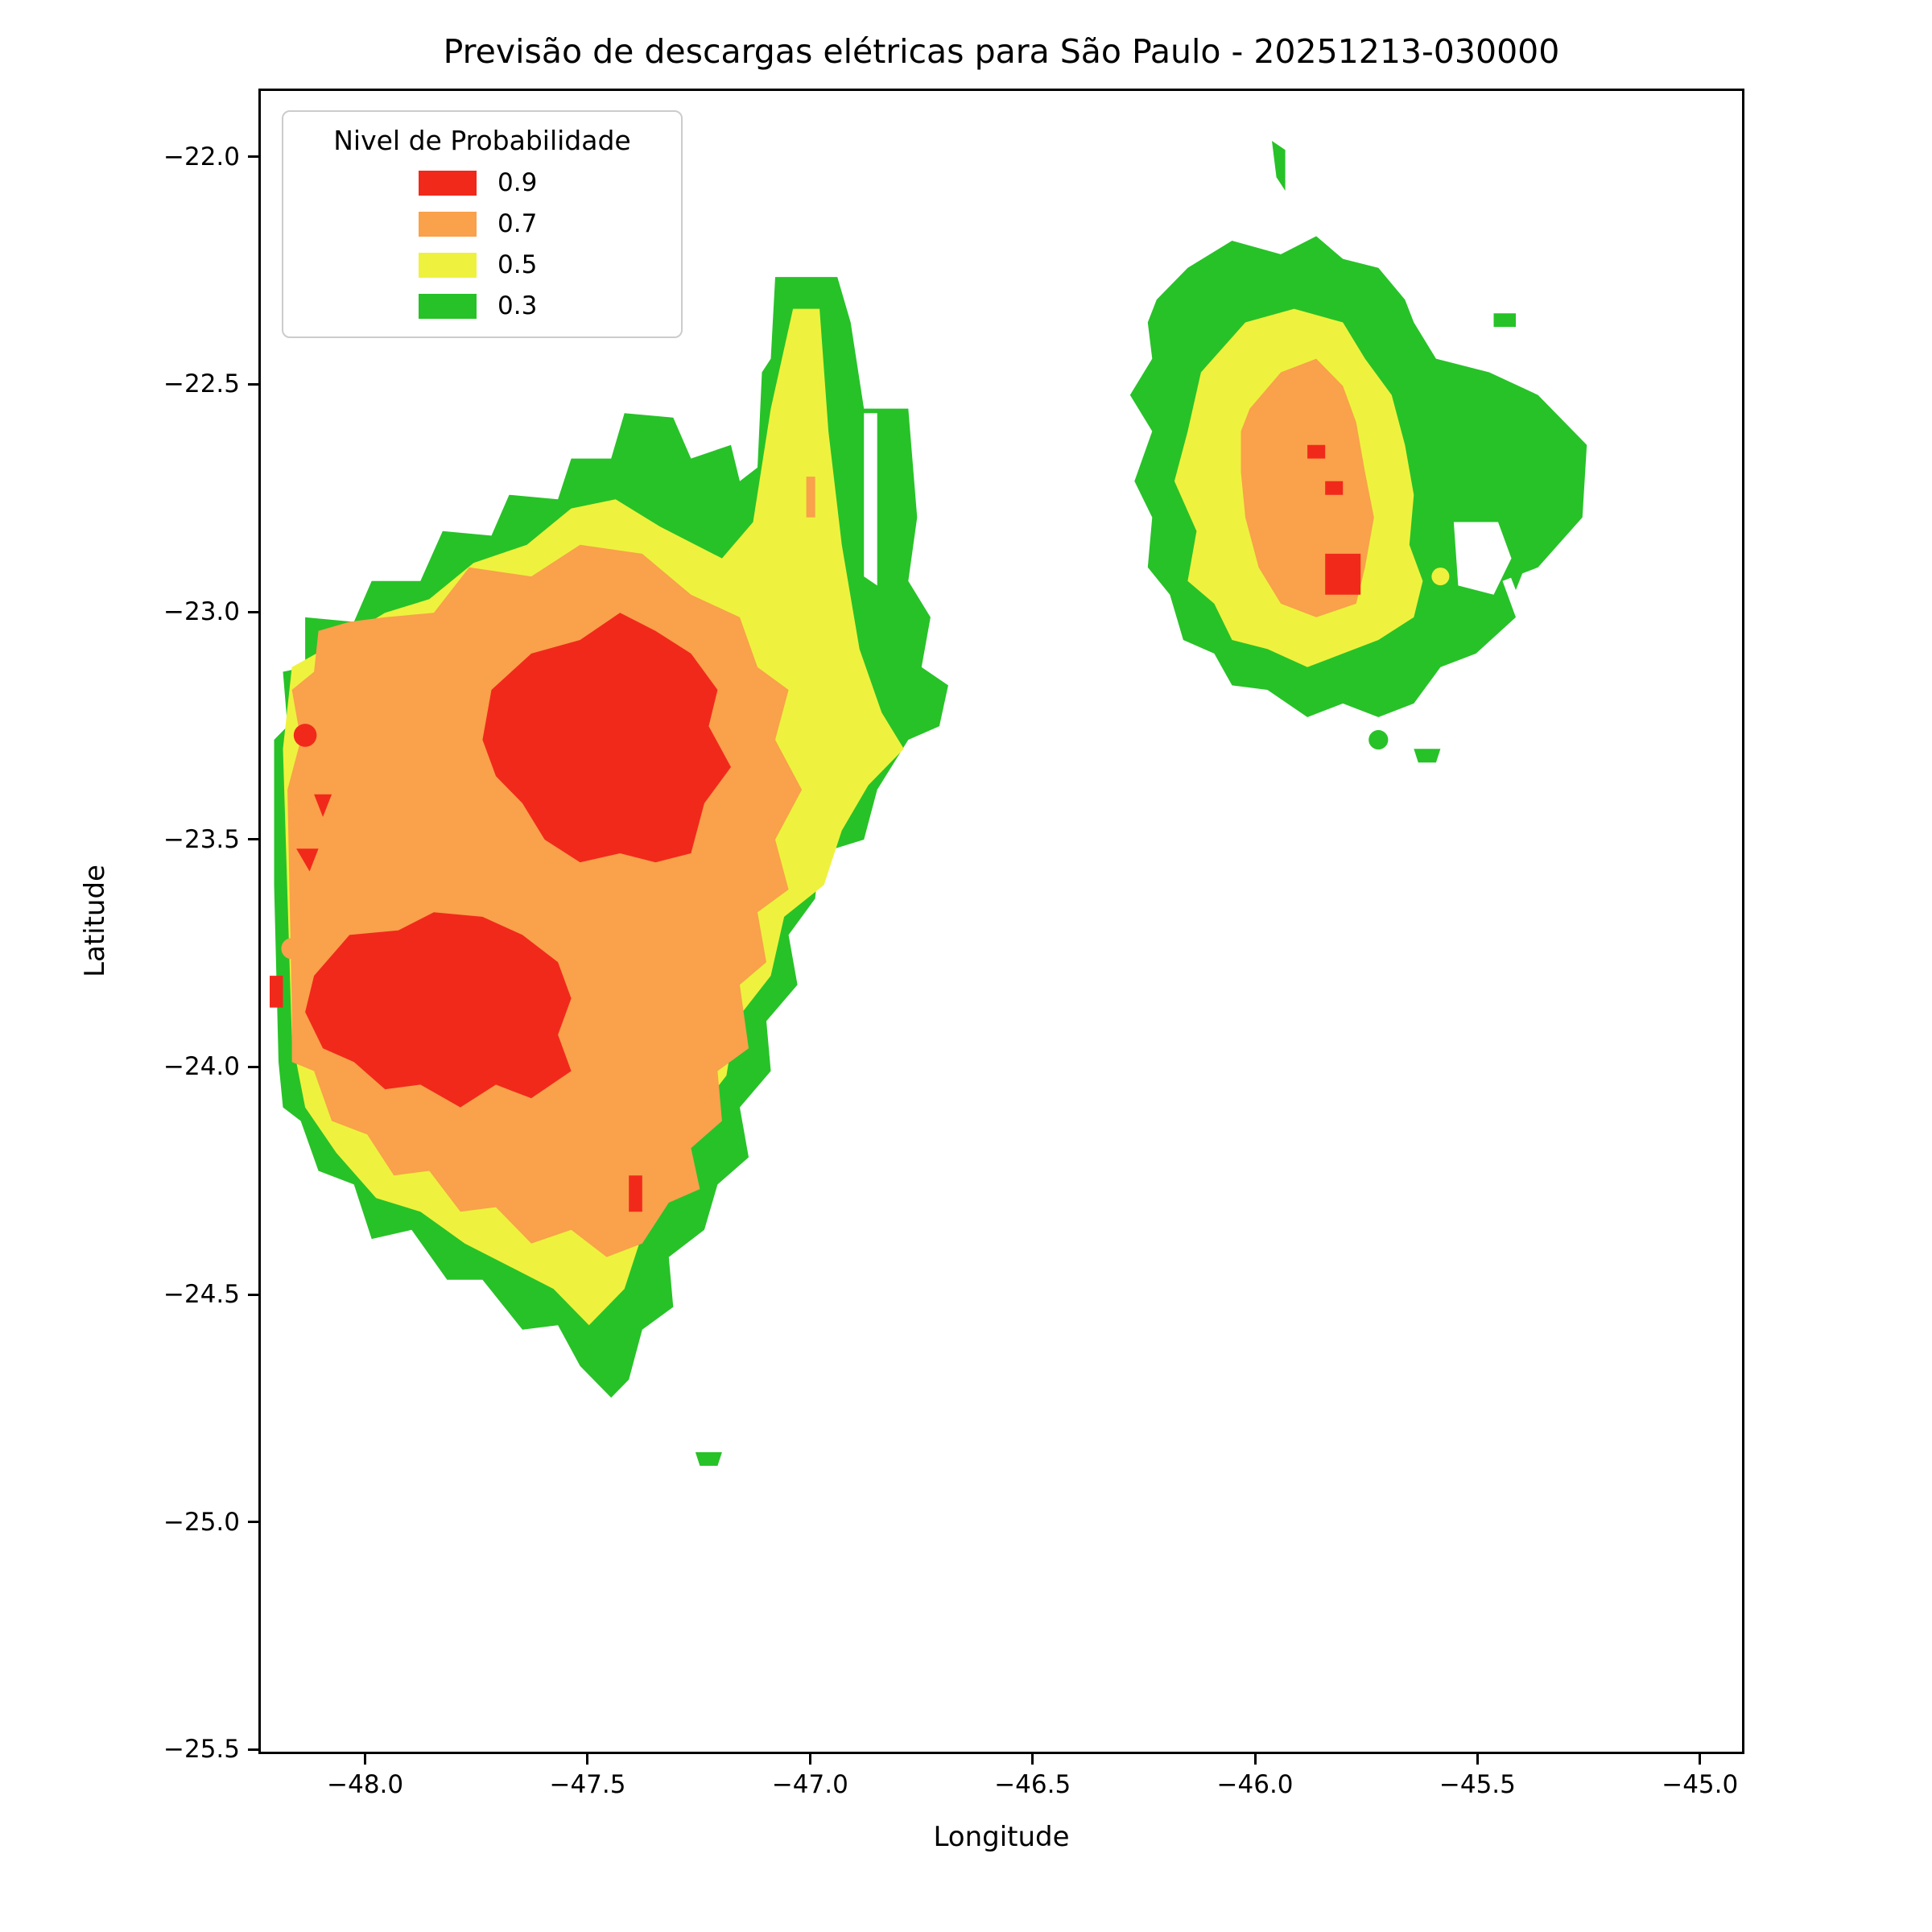 This screenshot has height=1932, width=1932. What do you see at coordinates (201, 1295) in the screenshot?
I see `y-tick-label-5: −24.5` at bounding box center [201, 1295].